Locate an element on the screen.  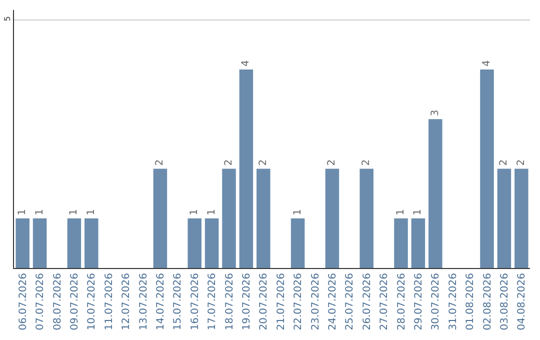
x-tick-label: 01.08.2026 is located at coordinates (470, 301).